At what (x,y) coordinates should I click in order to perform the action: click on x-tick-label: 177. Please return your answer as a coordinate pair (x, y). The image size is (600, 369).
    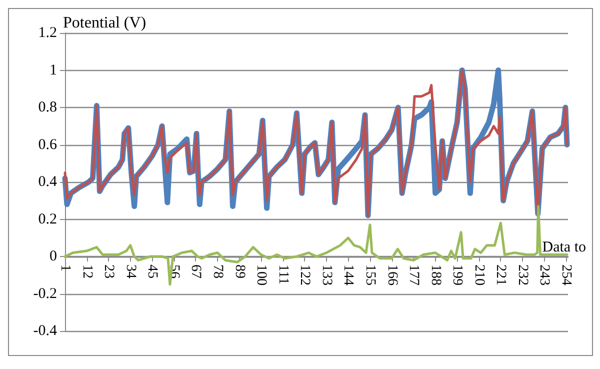
    Looking at the image, I should click on (414, 275).